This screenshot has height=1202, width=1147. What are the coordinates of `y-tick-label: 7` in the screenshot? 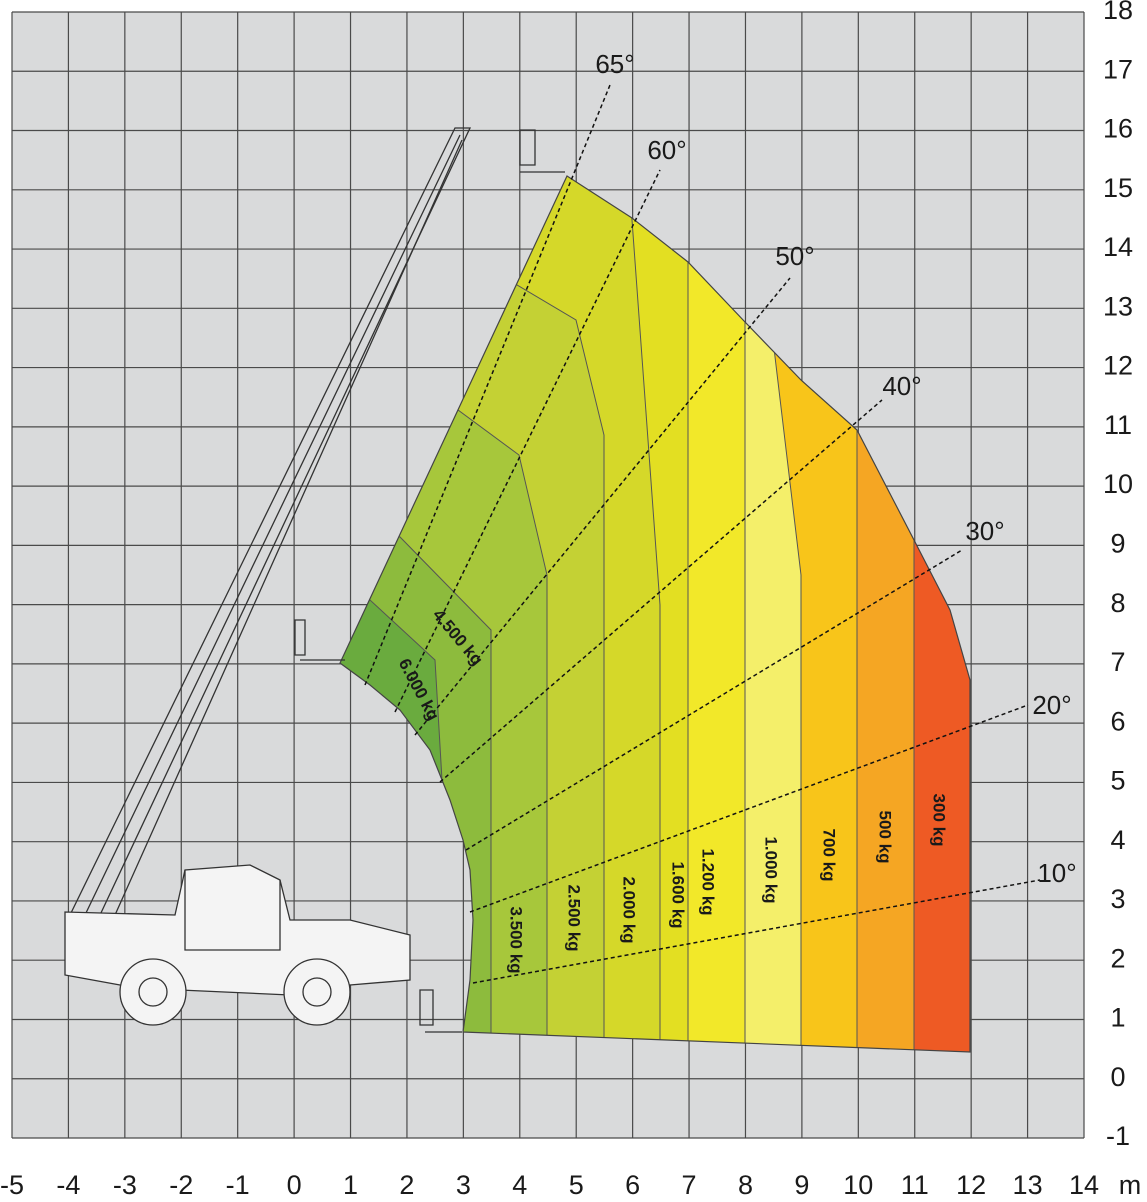 It's located at (1117, 662).